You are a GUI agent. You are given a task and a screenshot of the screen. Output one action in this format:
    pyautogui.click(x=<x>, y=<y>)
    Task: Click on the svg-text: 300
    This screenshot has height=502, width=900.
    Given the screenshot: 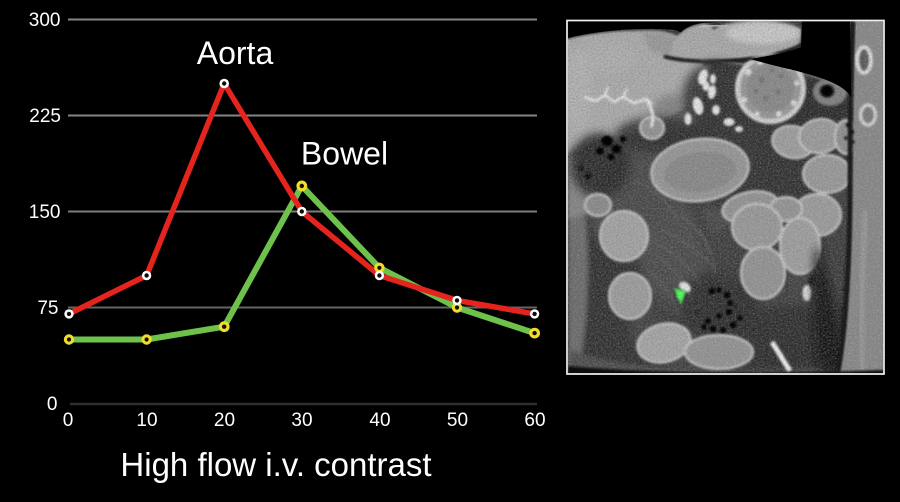 What is the action you would take?
    pyautogui.click(x=45, y=20)
    